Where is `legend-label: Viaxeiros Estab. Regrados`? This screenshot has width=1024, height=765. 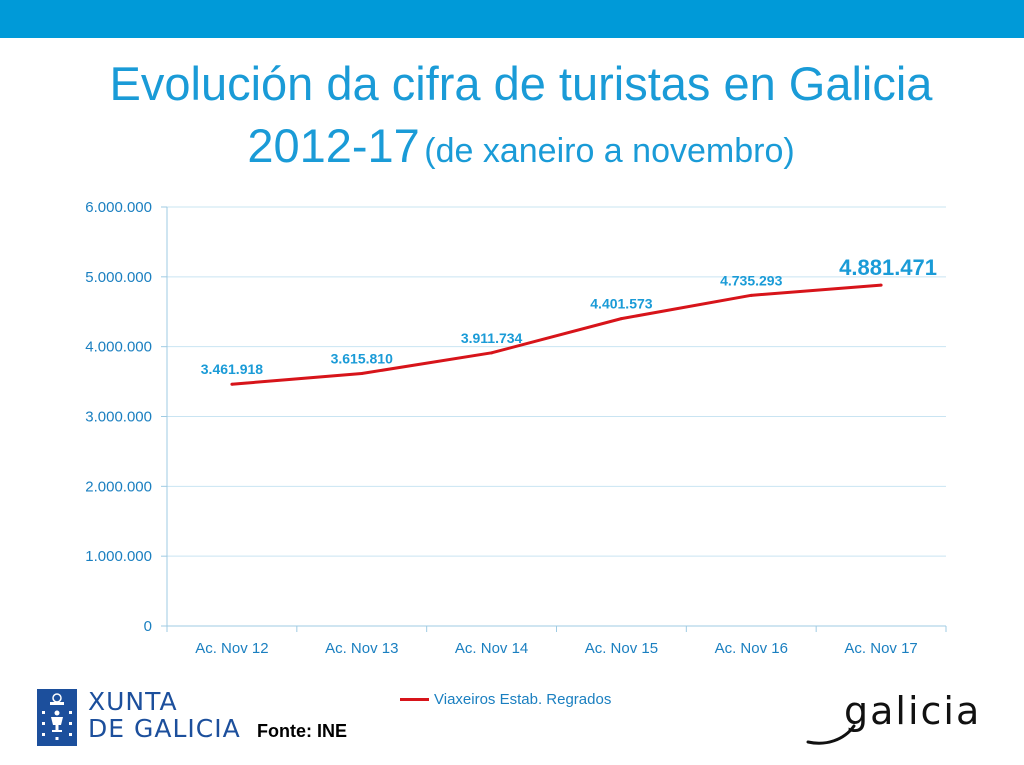
legend-label: Viaxeiros Estab. Regrados is located at coordinates (523, 699).